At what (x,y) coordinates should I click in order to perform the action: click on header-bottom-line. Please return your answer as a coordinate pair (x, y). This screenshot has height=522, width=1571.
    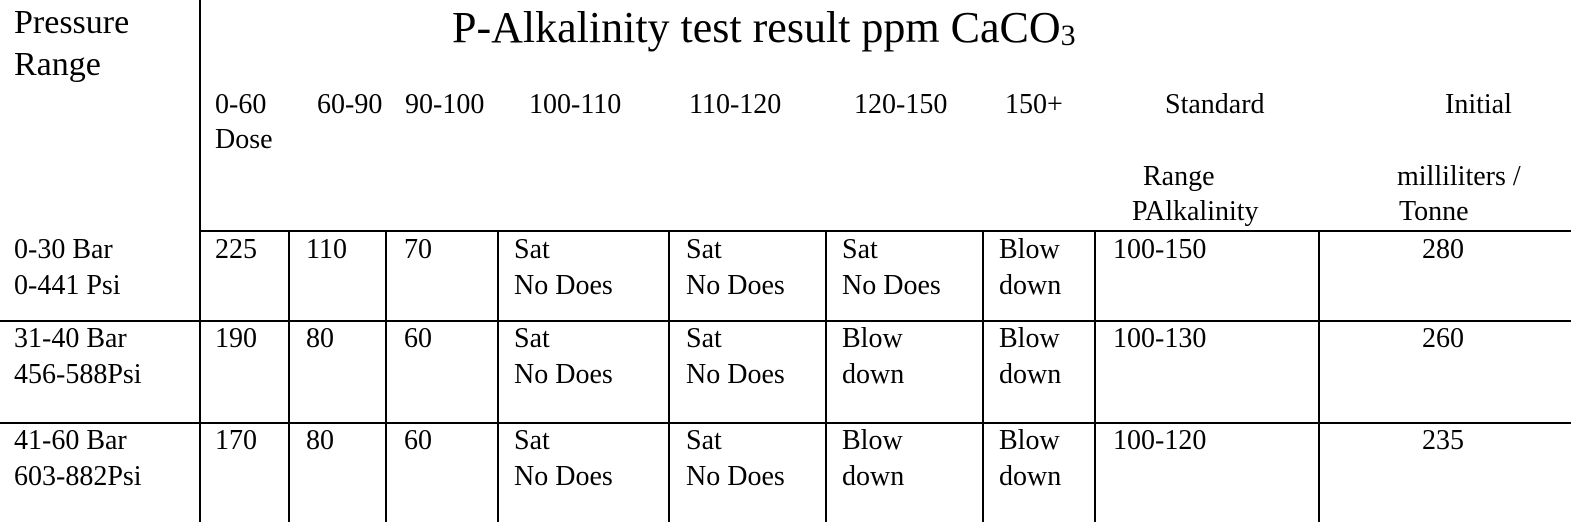
    Looking at the image, I should click on (885, 231).